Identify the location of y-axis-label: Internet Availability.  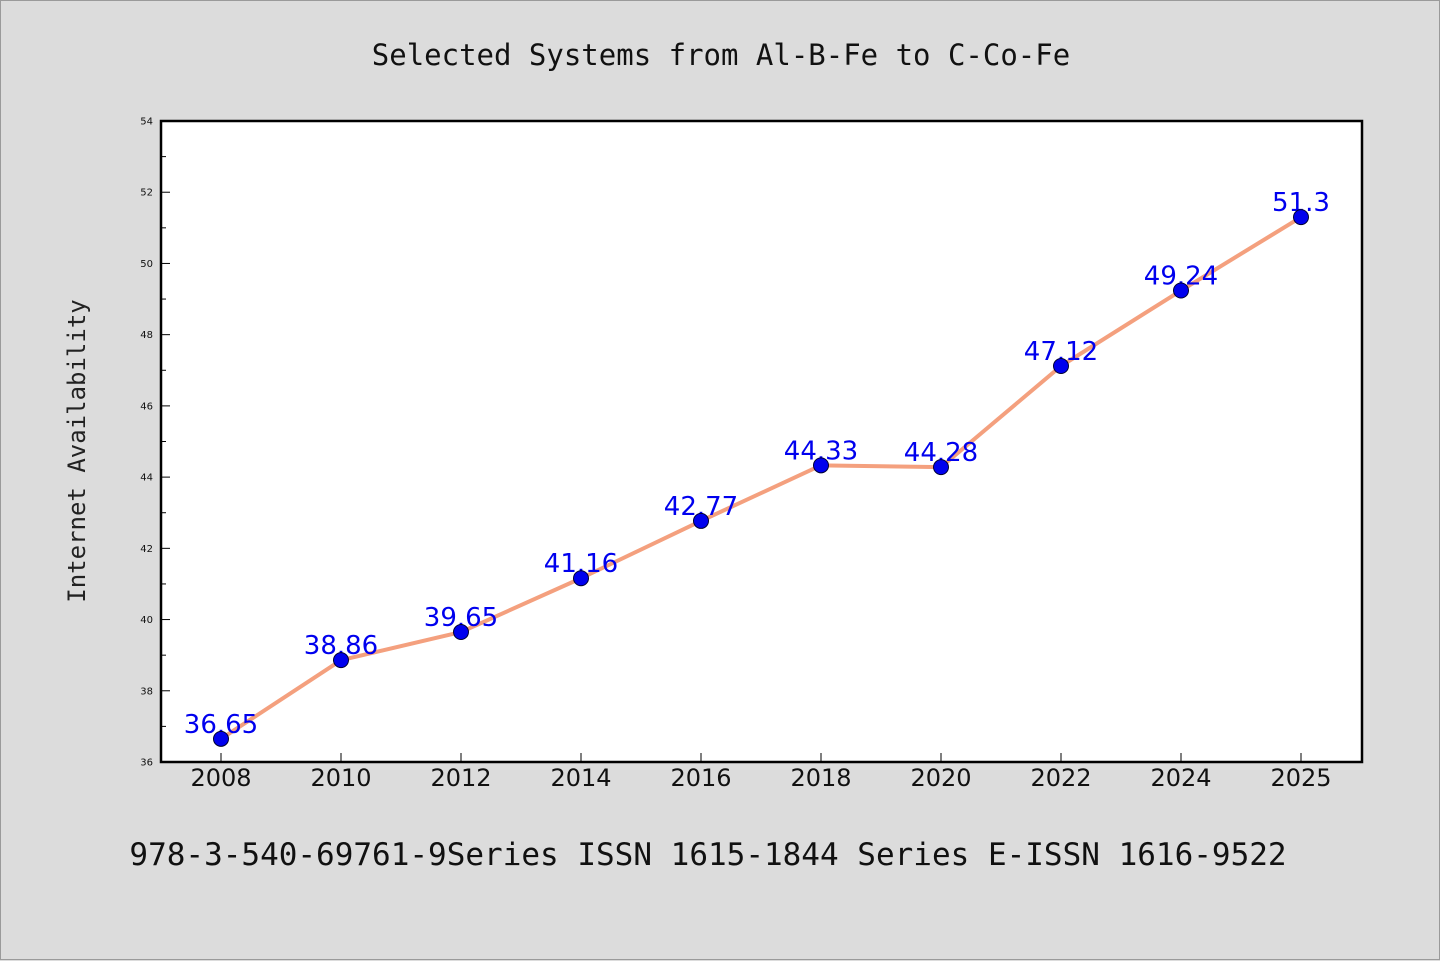
(77, 450).